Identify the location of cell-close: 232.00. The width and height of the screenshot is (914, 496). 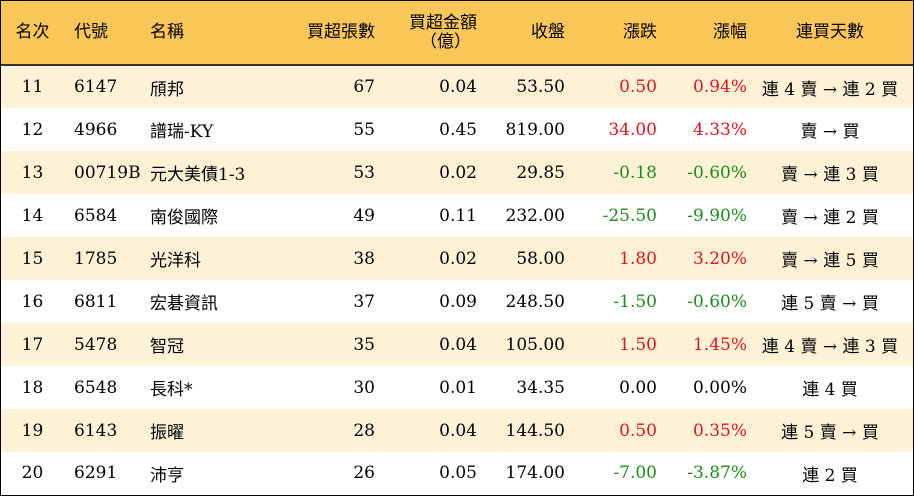
(535, 215).